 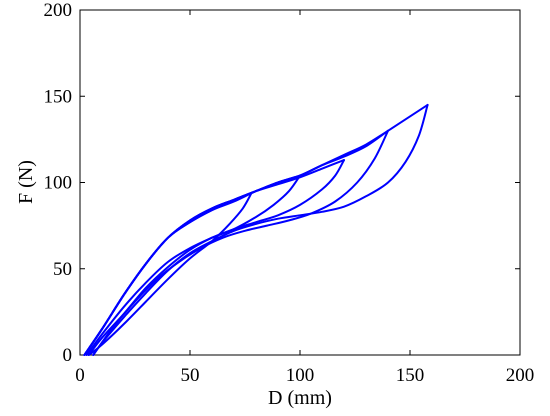 What do you see at coordinates (68, 355) in the screenshot?
I see `y-tick-label: 0` at bounding box center [68, 355].